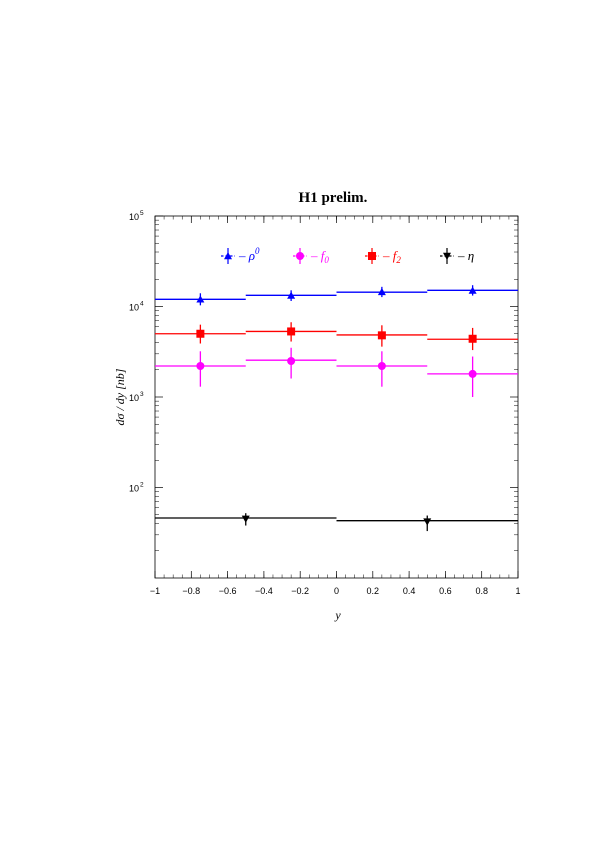 This screenshot has width=596, height=842. Describe the element at coordinates (142, 485) in the screenshot. I see `y-tick-label-exponent: 2` at that location.